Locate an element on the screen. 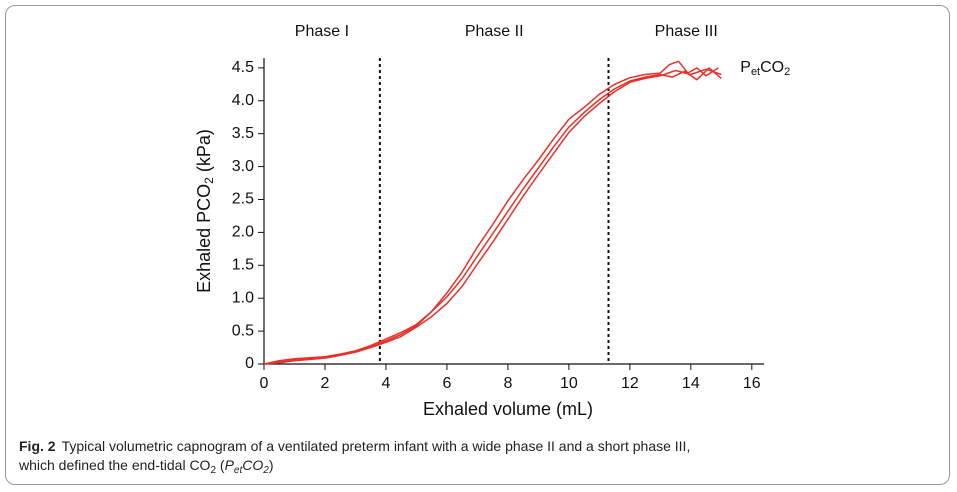  y-tick-label: 1.5 is located at coordinates (243, 265).